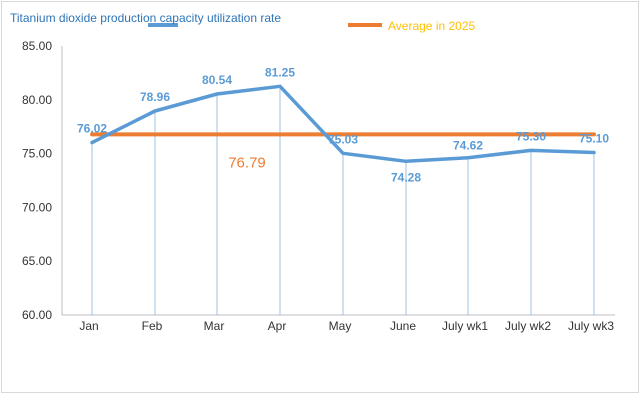 The width and height of the screenshot is (642, 406). Describe the element at coordinates (528, 326) in the screenshot. I see `x-tick-label: July wk2` at that location.